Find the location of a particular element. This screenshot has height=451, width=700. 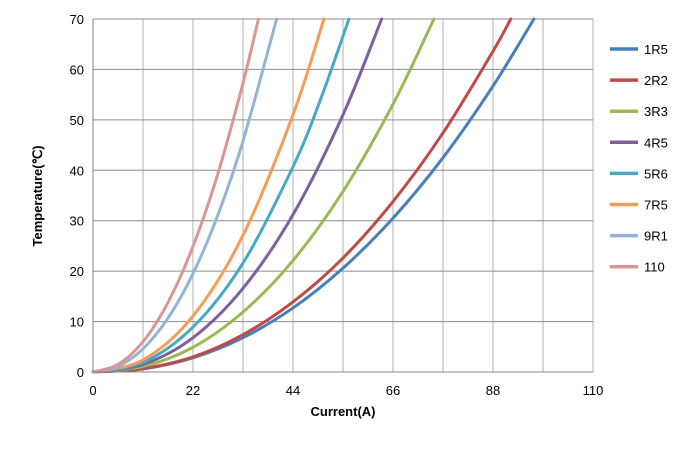

legend-label: 110 is located at coordinates (654, 267).